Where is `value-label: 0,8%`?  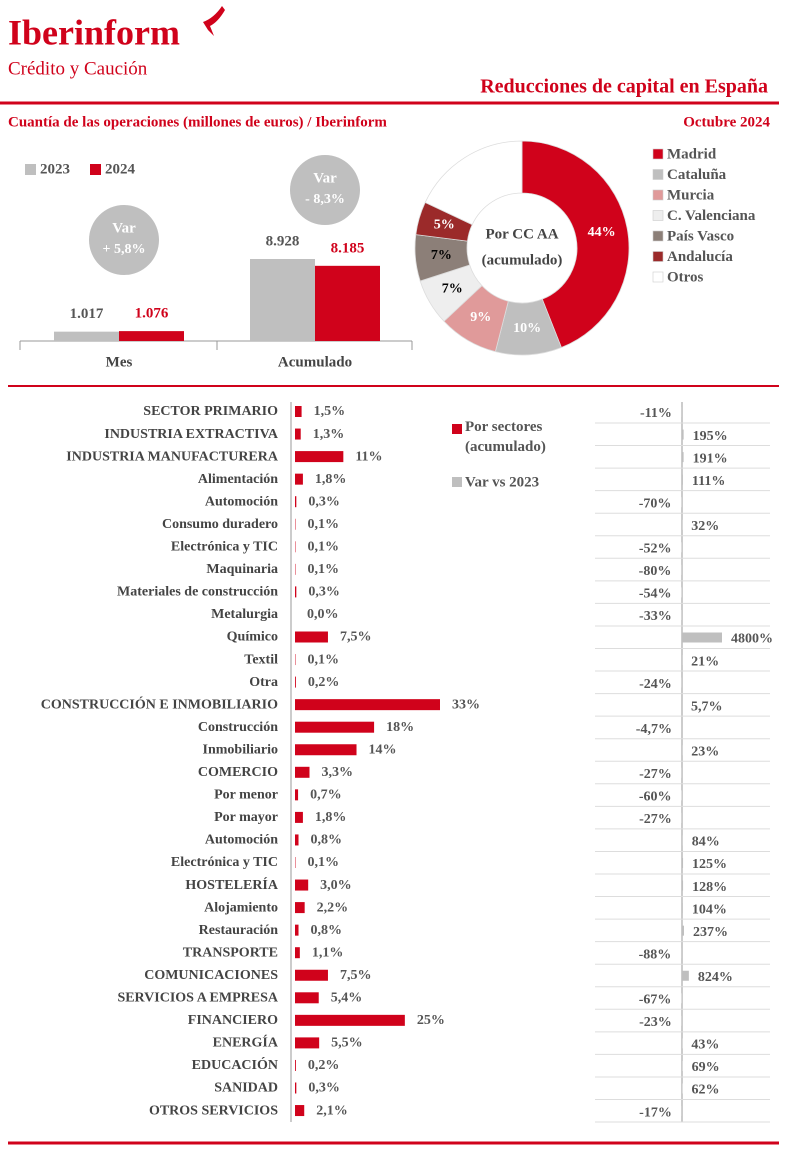 value-label: 0,8% is located at coordinates (327, 930).